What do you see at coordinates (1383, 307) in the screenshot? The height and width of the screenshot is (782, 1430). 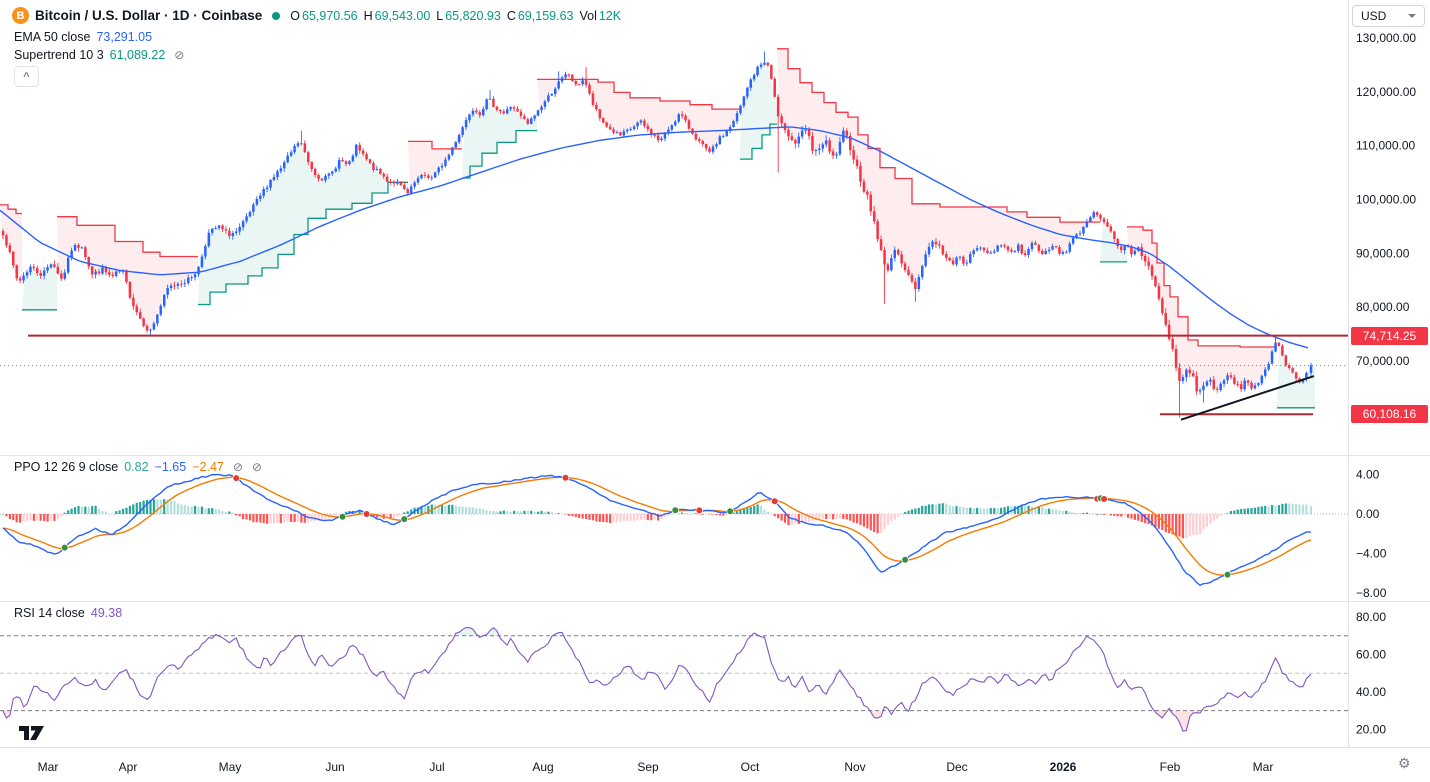 I see `axis-tick-label: 80,000.00` at bounding box center [1383, 307].